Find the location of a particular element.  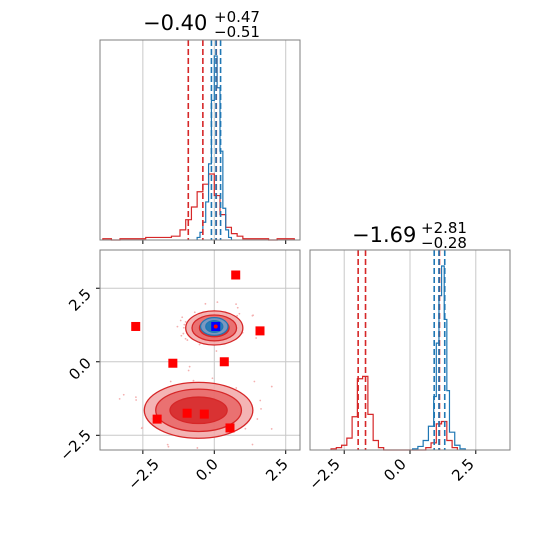

param-2-title: −1.69 +2.81 −0.28 is located at coordinates (409, 235).